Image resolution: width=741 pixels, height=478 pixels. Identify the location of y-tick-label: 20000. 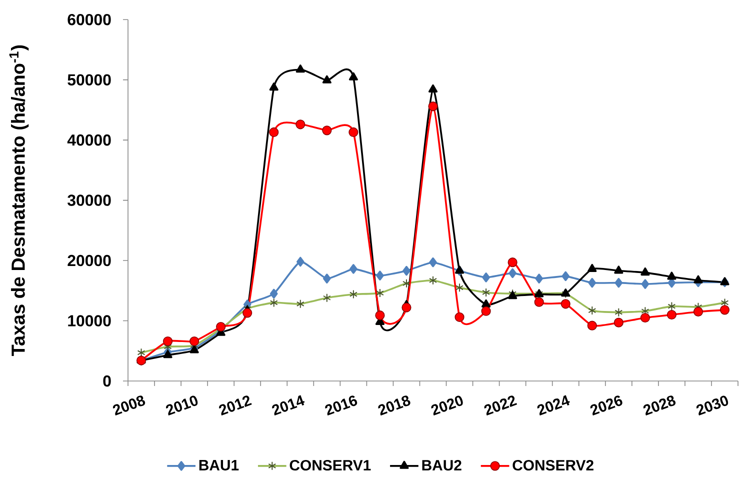
(89, 260).